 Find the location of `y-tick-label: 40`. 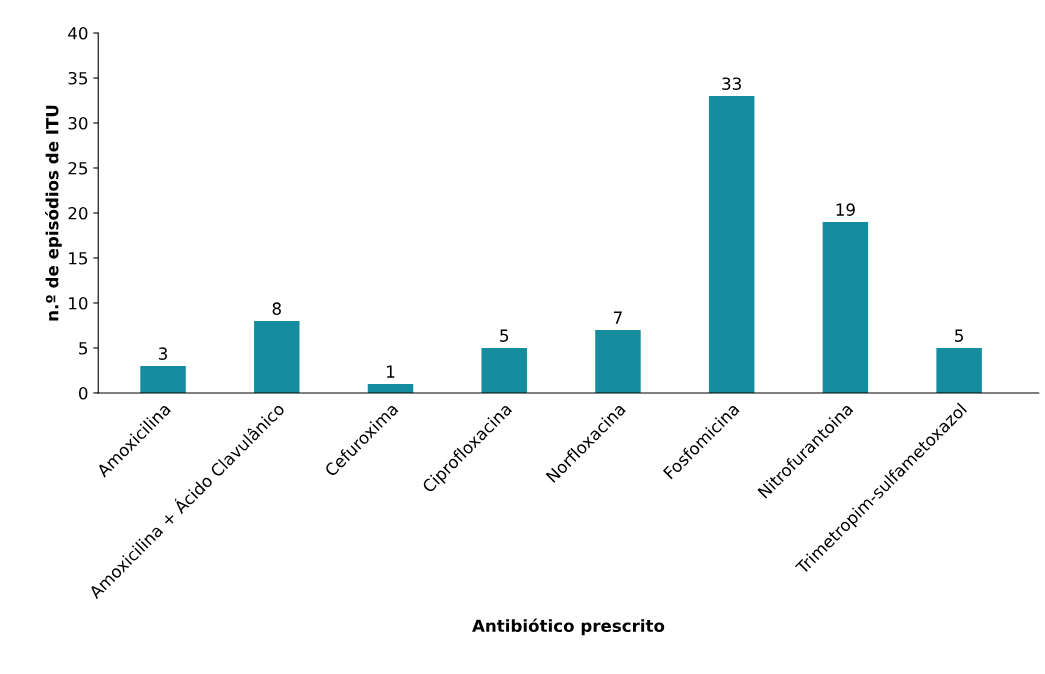

y-tick-label: 40 is located at coordinates (78, 33).